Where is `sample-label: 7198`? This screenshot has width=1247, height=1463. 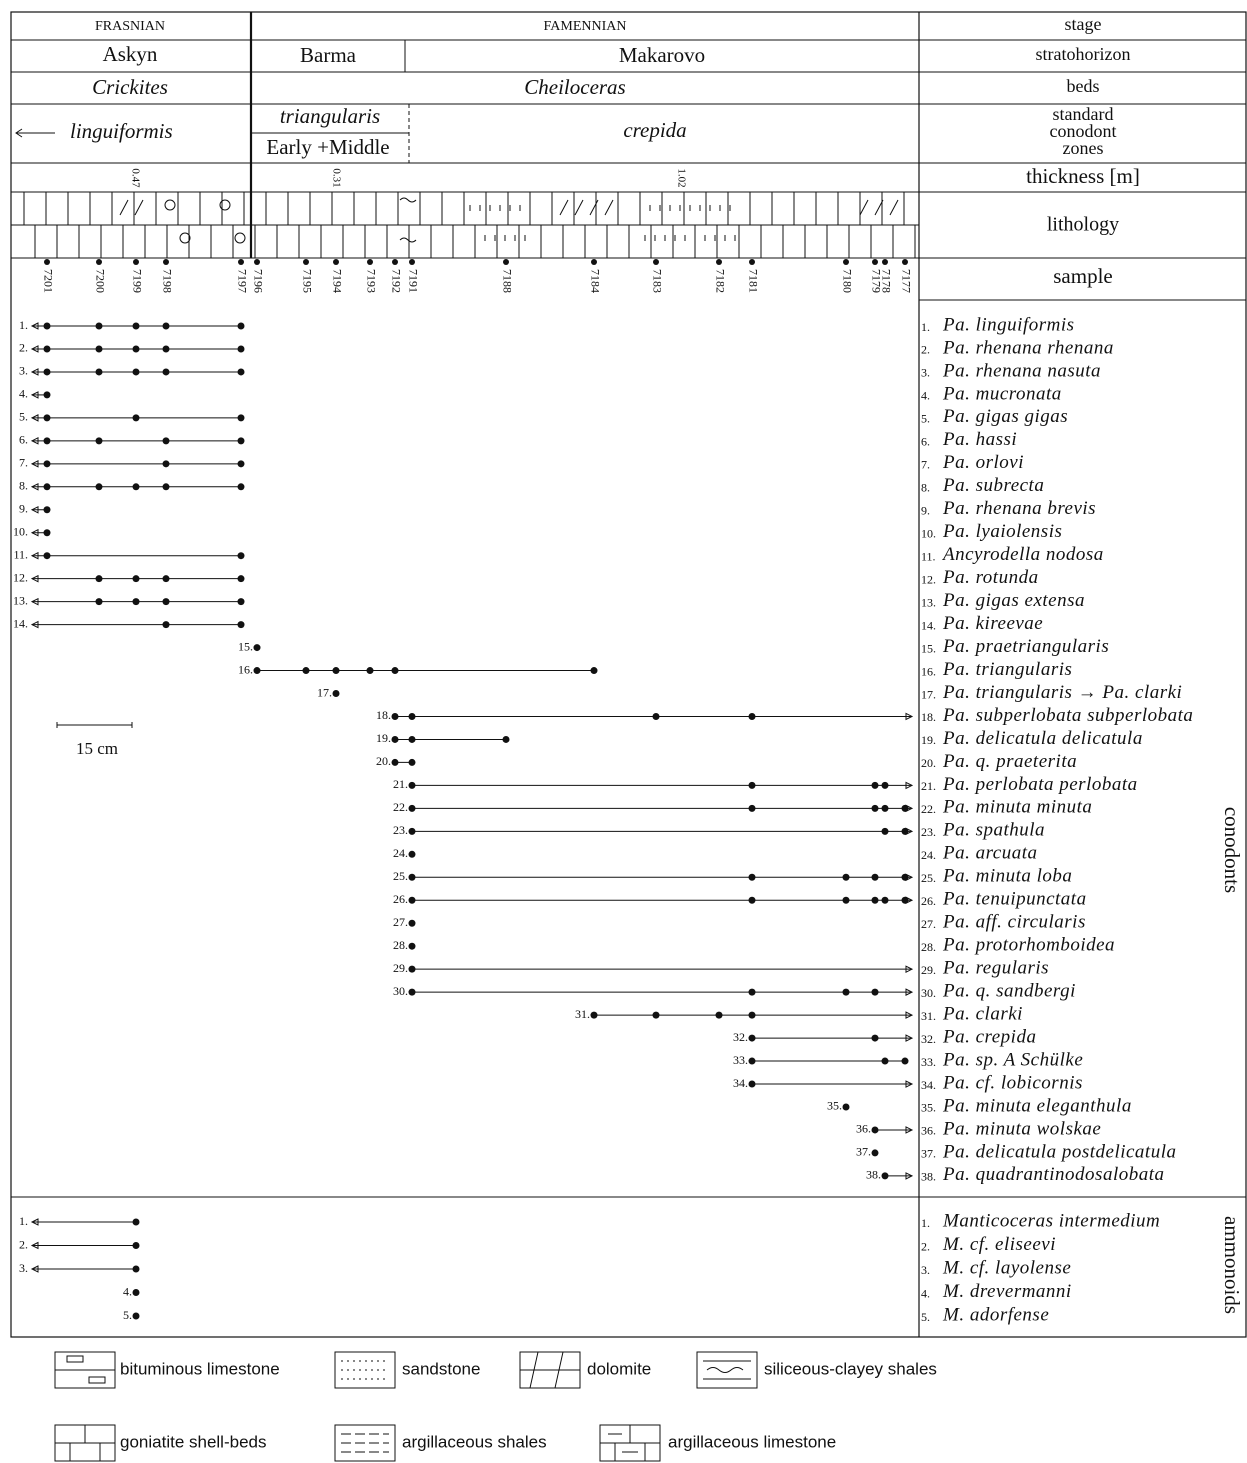 sample-label: 7198 is located at coordinates (167, 281).